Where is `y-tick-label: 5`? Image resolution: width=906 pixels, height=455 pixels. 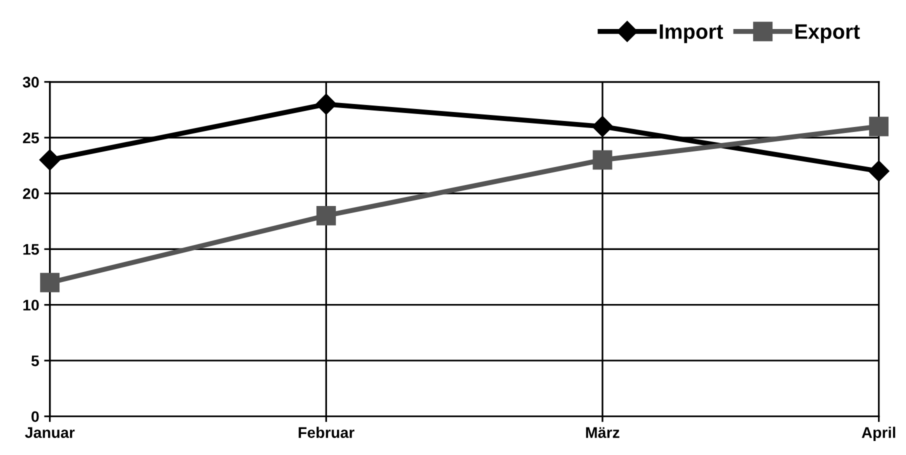
y-tick-label: 5 is located at coordinates (35, 361).